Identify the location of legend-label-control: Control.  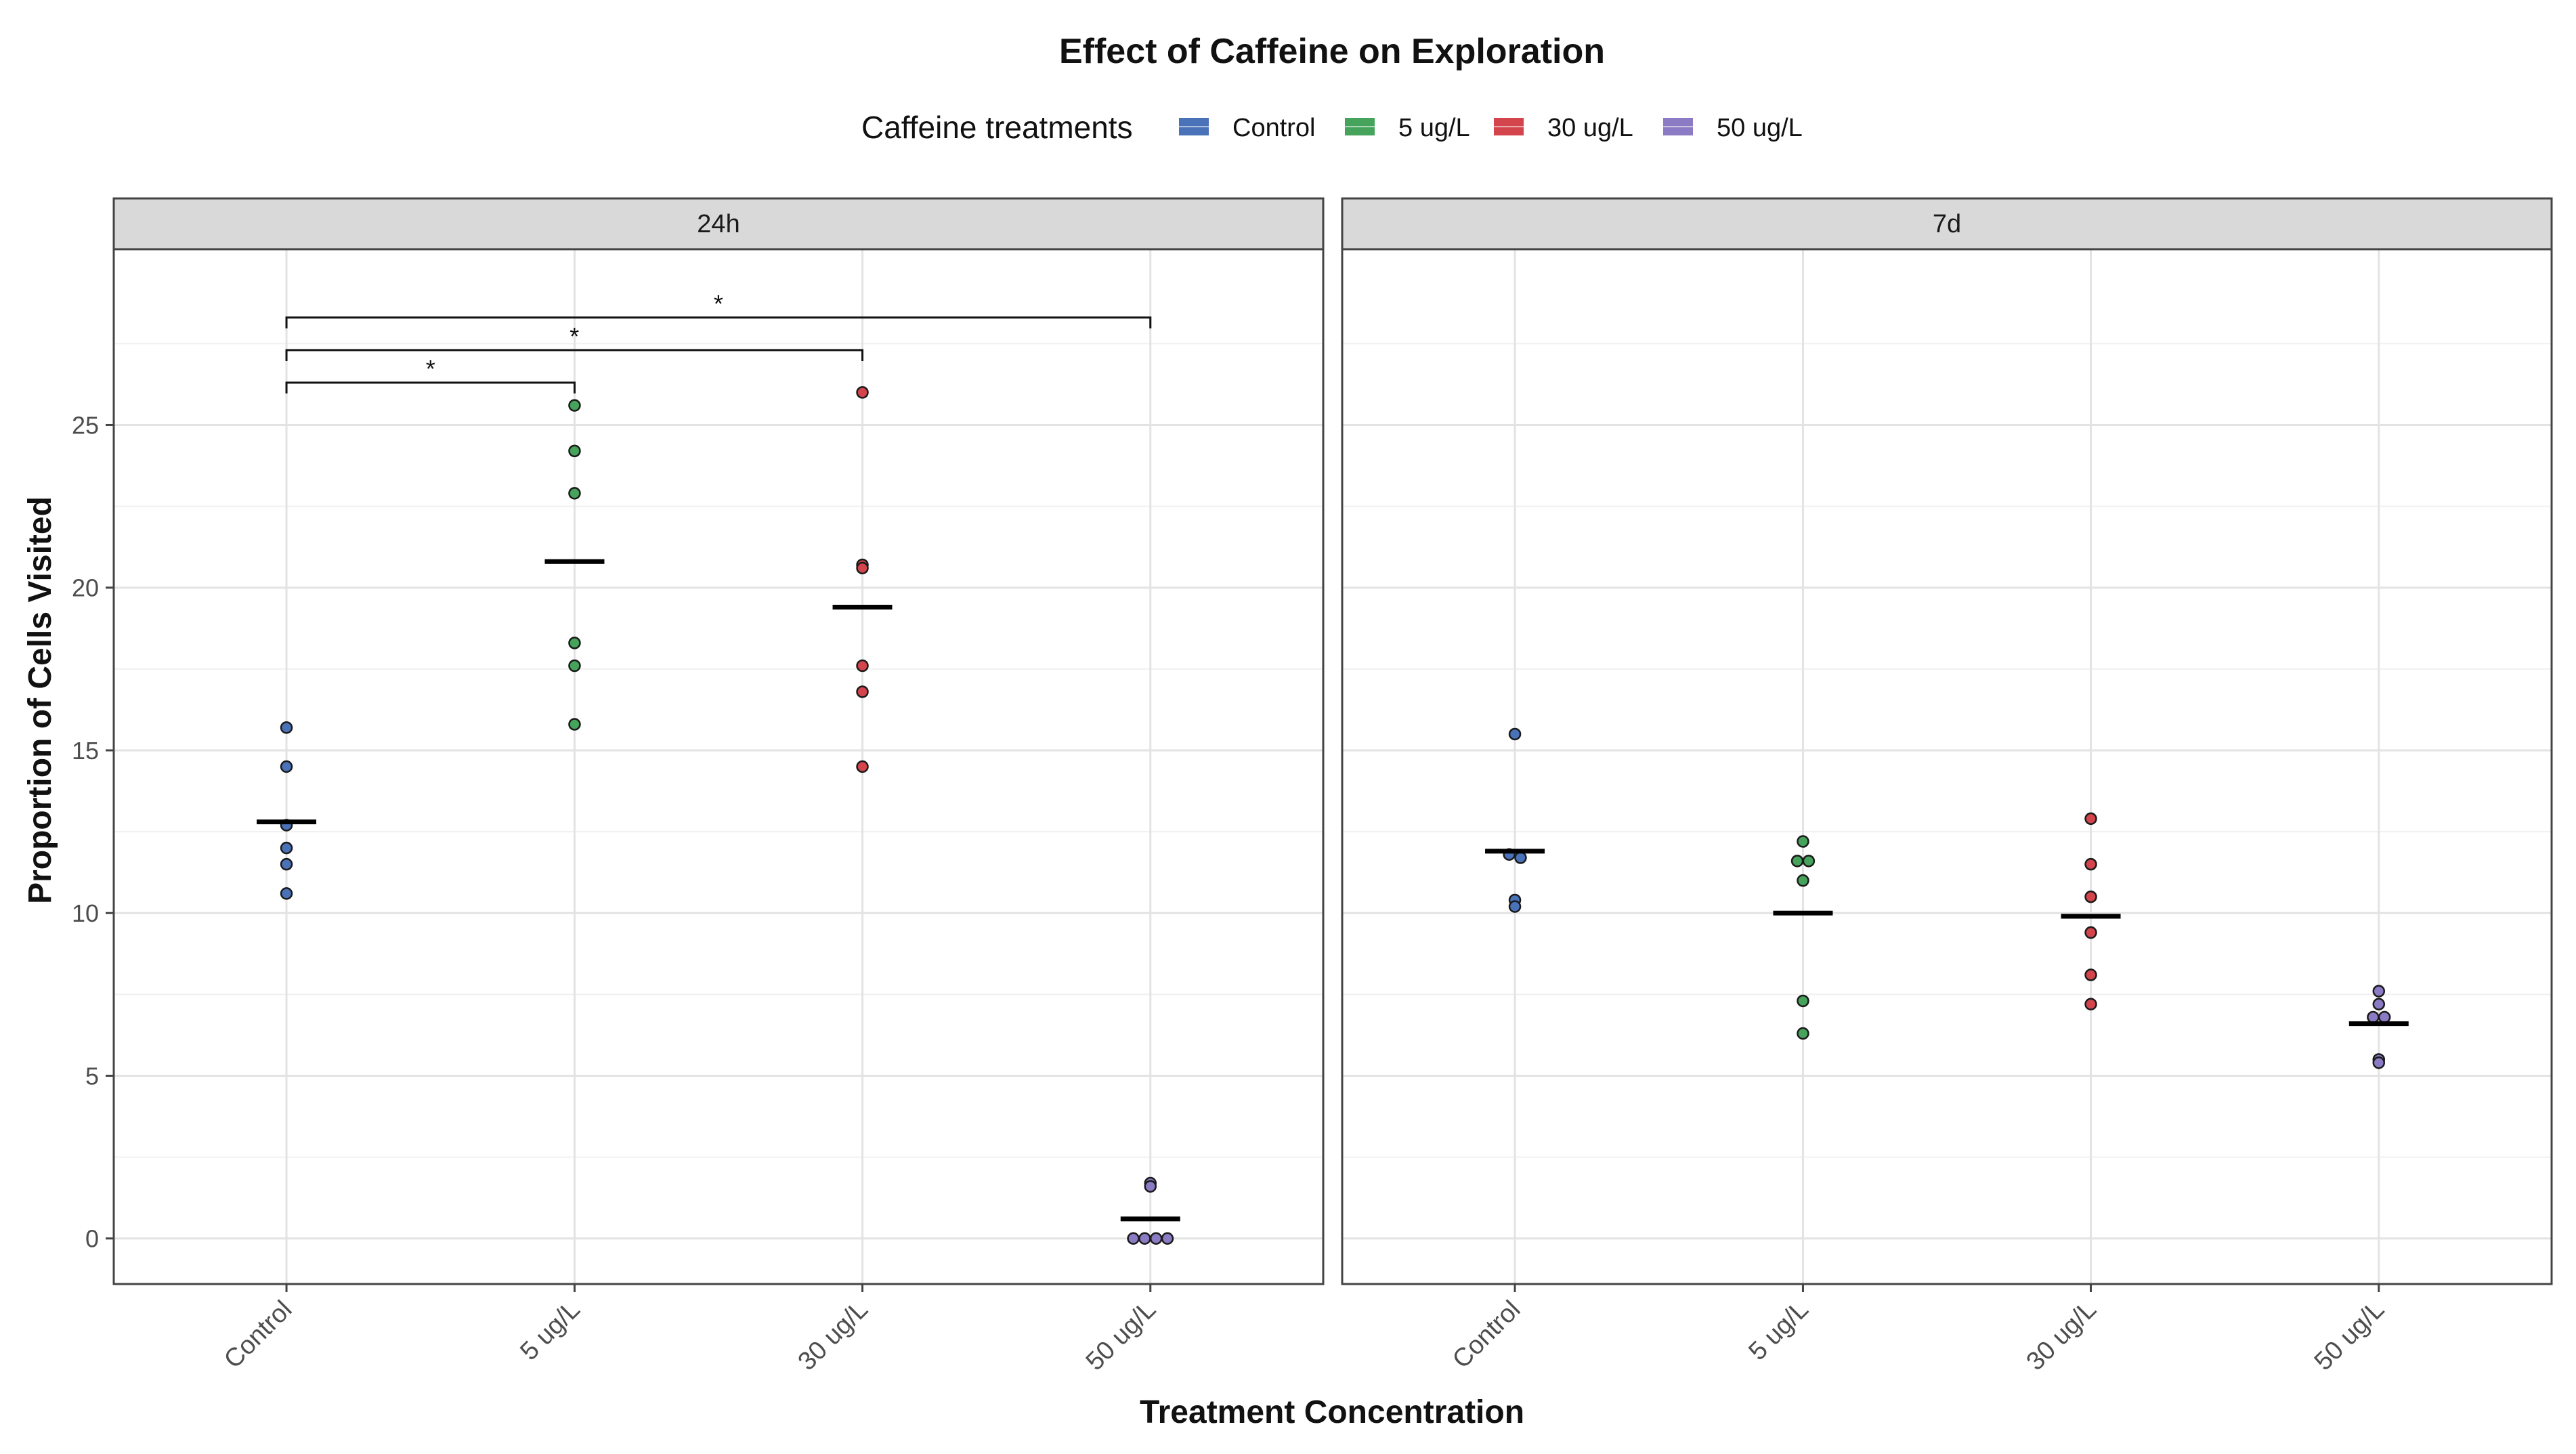
(1274, 128).